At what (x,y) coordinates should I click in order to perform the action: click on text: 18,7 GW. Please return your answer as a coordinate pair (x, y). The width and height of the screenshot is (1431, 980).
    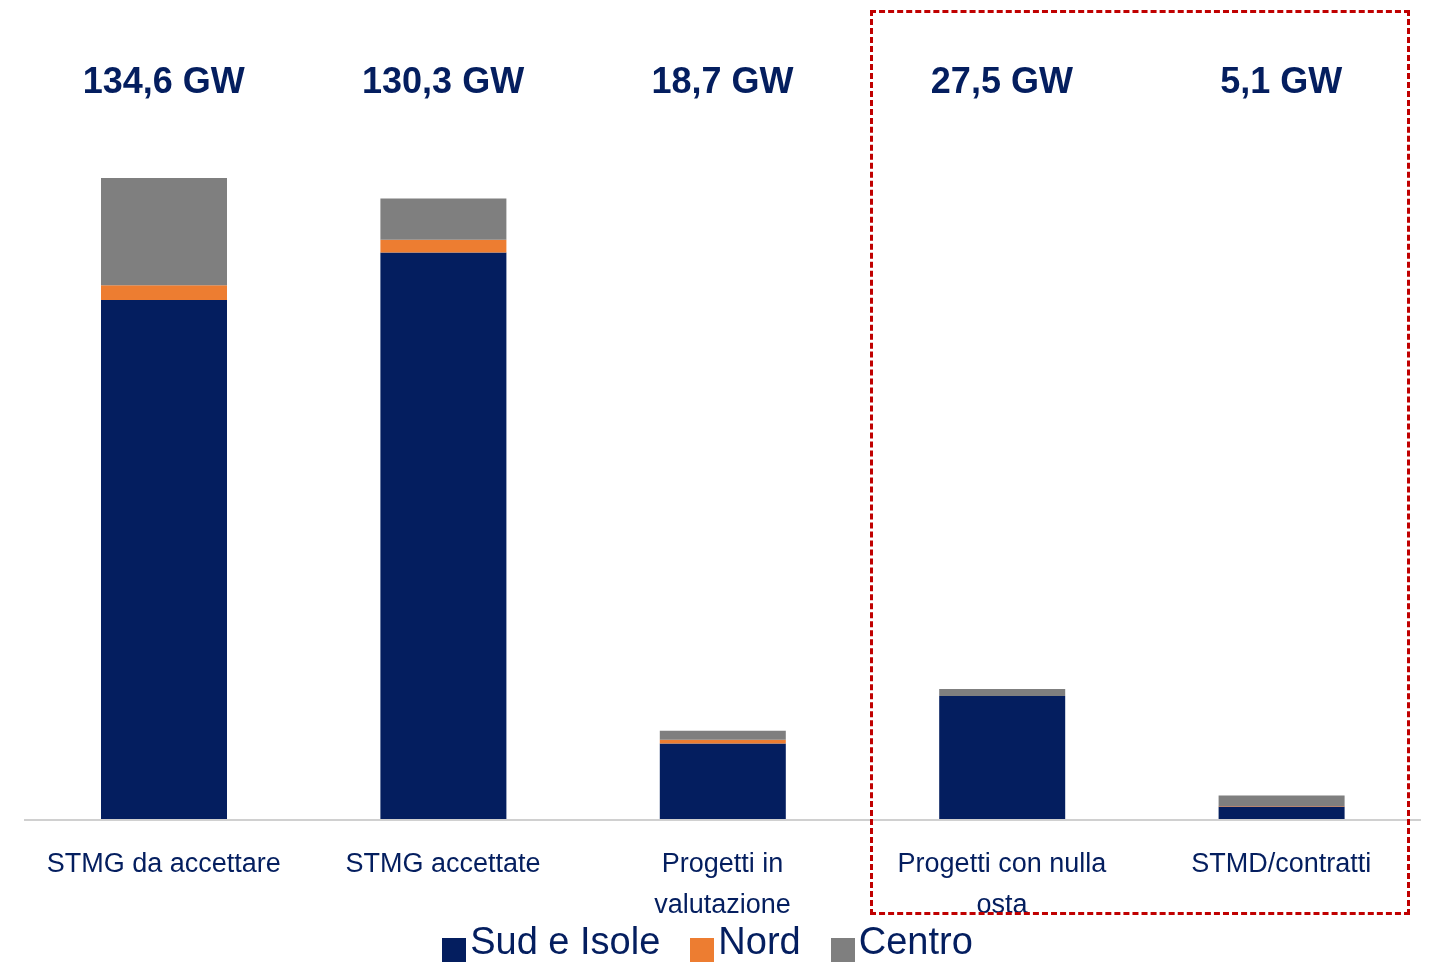
    Looking at the image, I should click on (722, 81).